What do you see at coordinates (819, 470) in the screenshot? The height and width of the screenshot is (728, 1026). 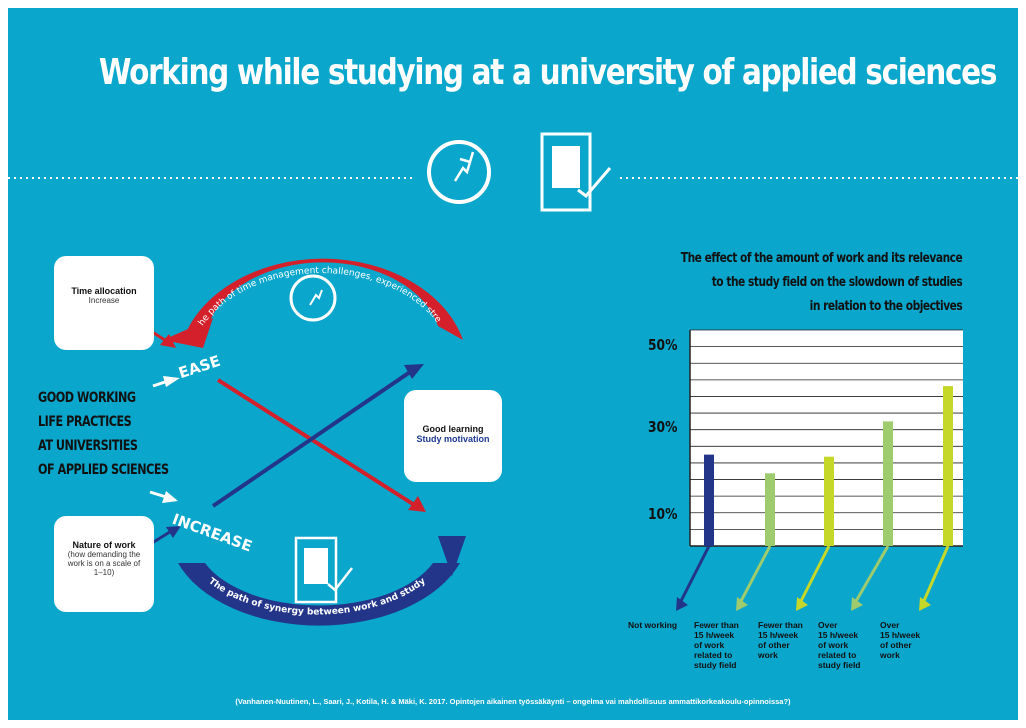 I see `bar-chart` at bounding box center [819, 470].